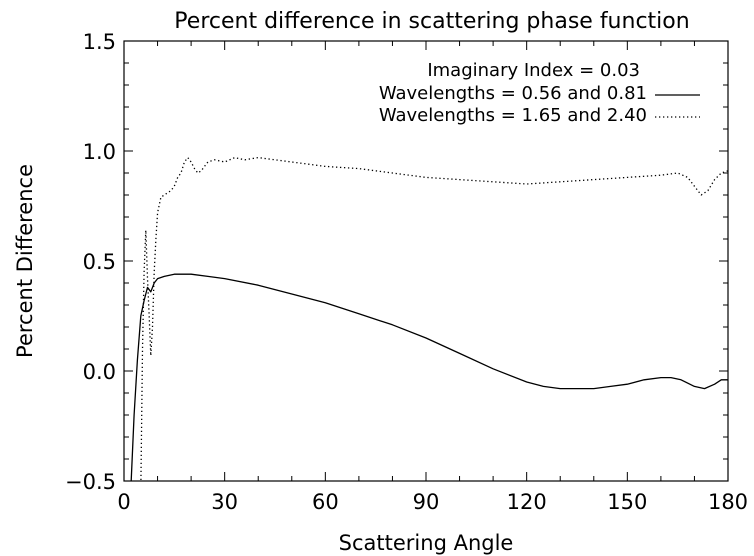  I want to click on x-axis-label: Scattering Angle, so click(426, 543).